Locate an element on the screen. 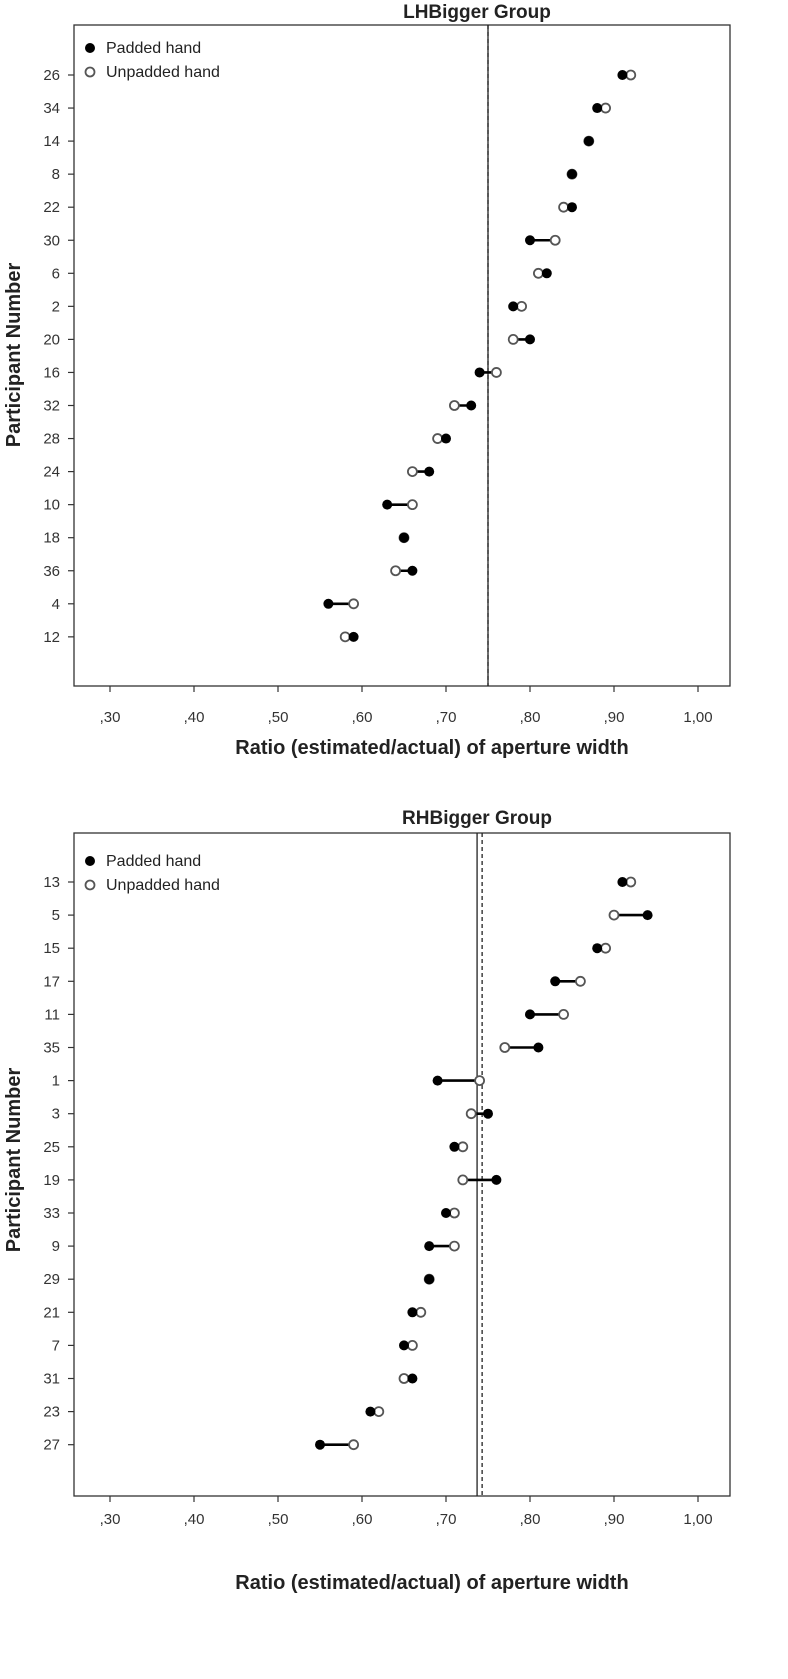 The height and width of the screenshot is (1679, 788). y-tick-label: 23 is located at coordinates (51, 1412).